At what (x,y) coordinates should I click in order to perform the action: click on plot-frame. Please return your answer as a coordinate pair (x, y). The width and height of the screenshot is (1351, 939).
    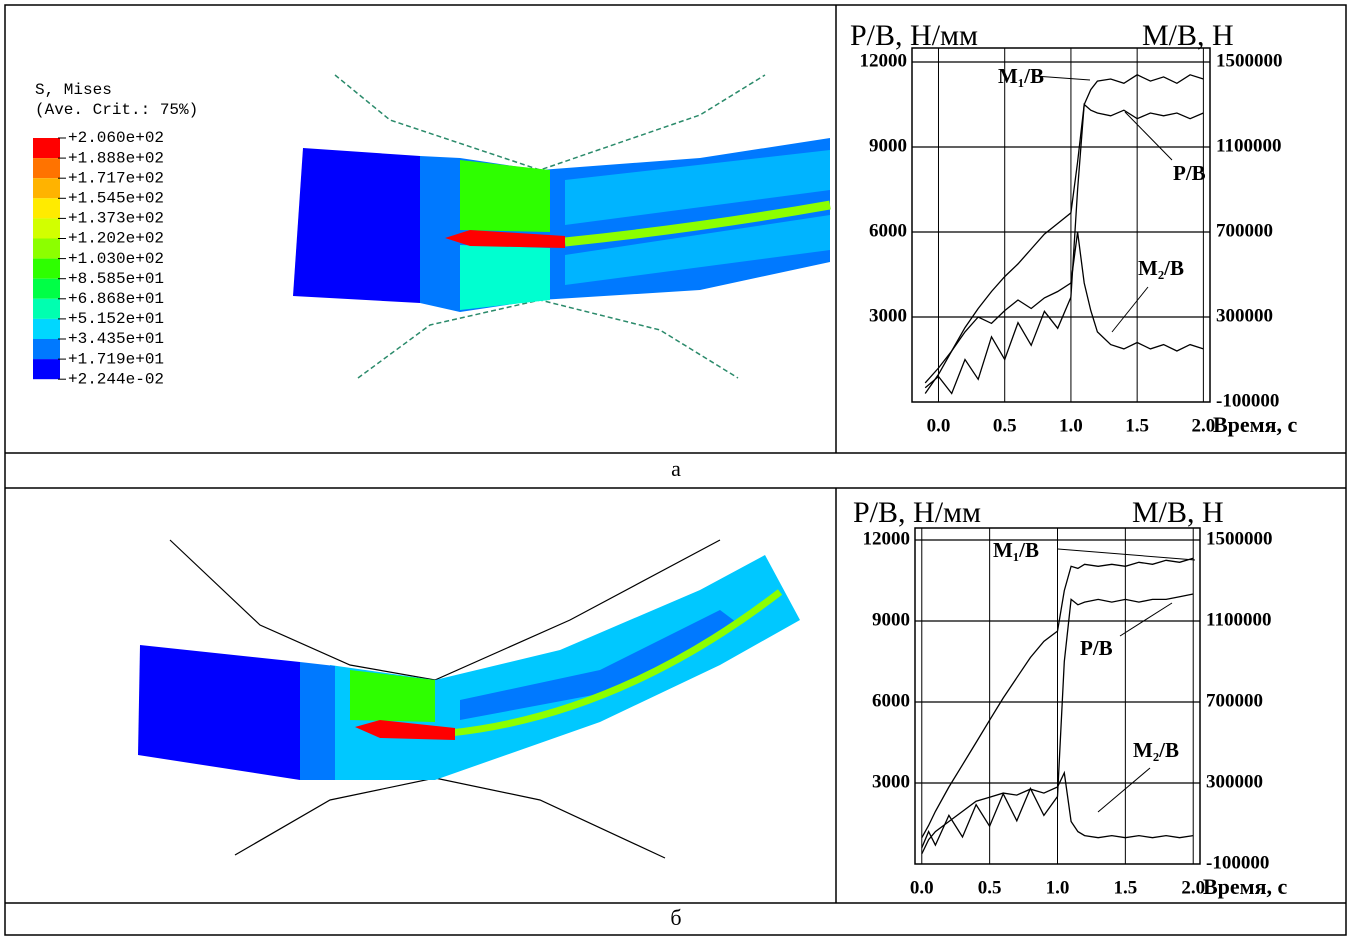
    Looking at the image, I should click on (1061, 225).